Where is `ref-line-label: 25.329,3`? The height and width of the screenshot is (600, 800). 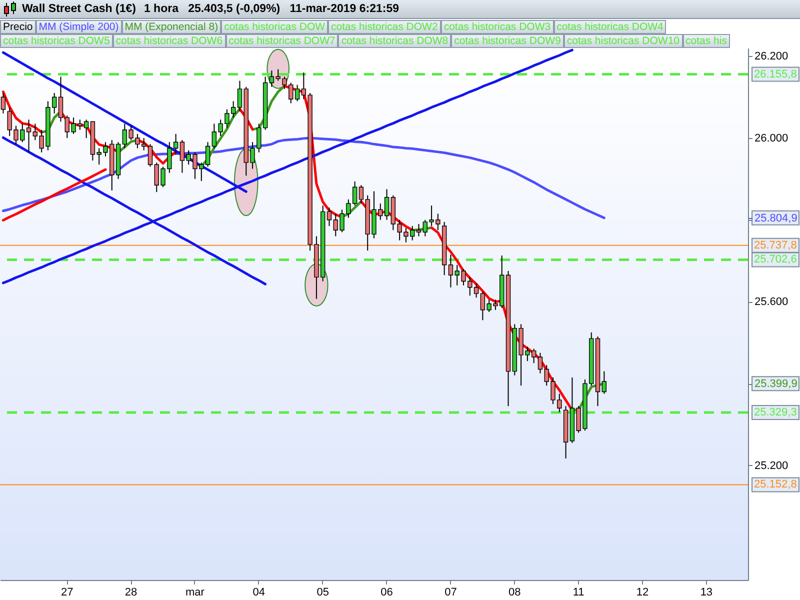
ref-line-label: 25.329,3 is located at coordinates (775, 412).